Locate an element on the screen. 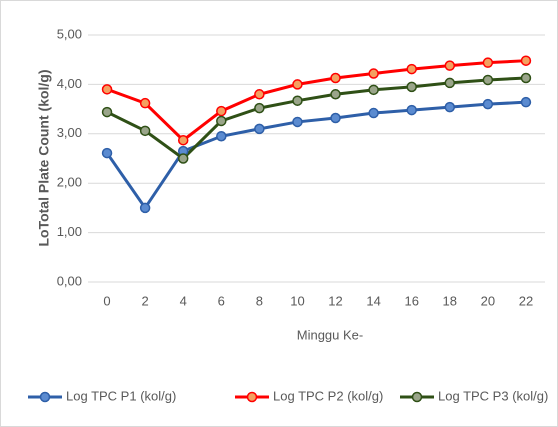 The width and height of the screenshot is (558, 427). legend-label: Log TPC P1 (kol/g) is located at coordinates (121, 395).